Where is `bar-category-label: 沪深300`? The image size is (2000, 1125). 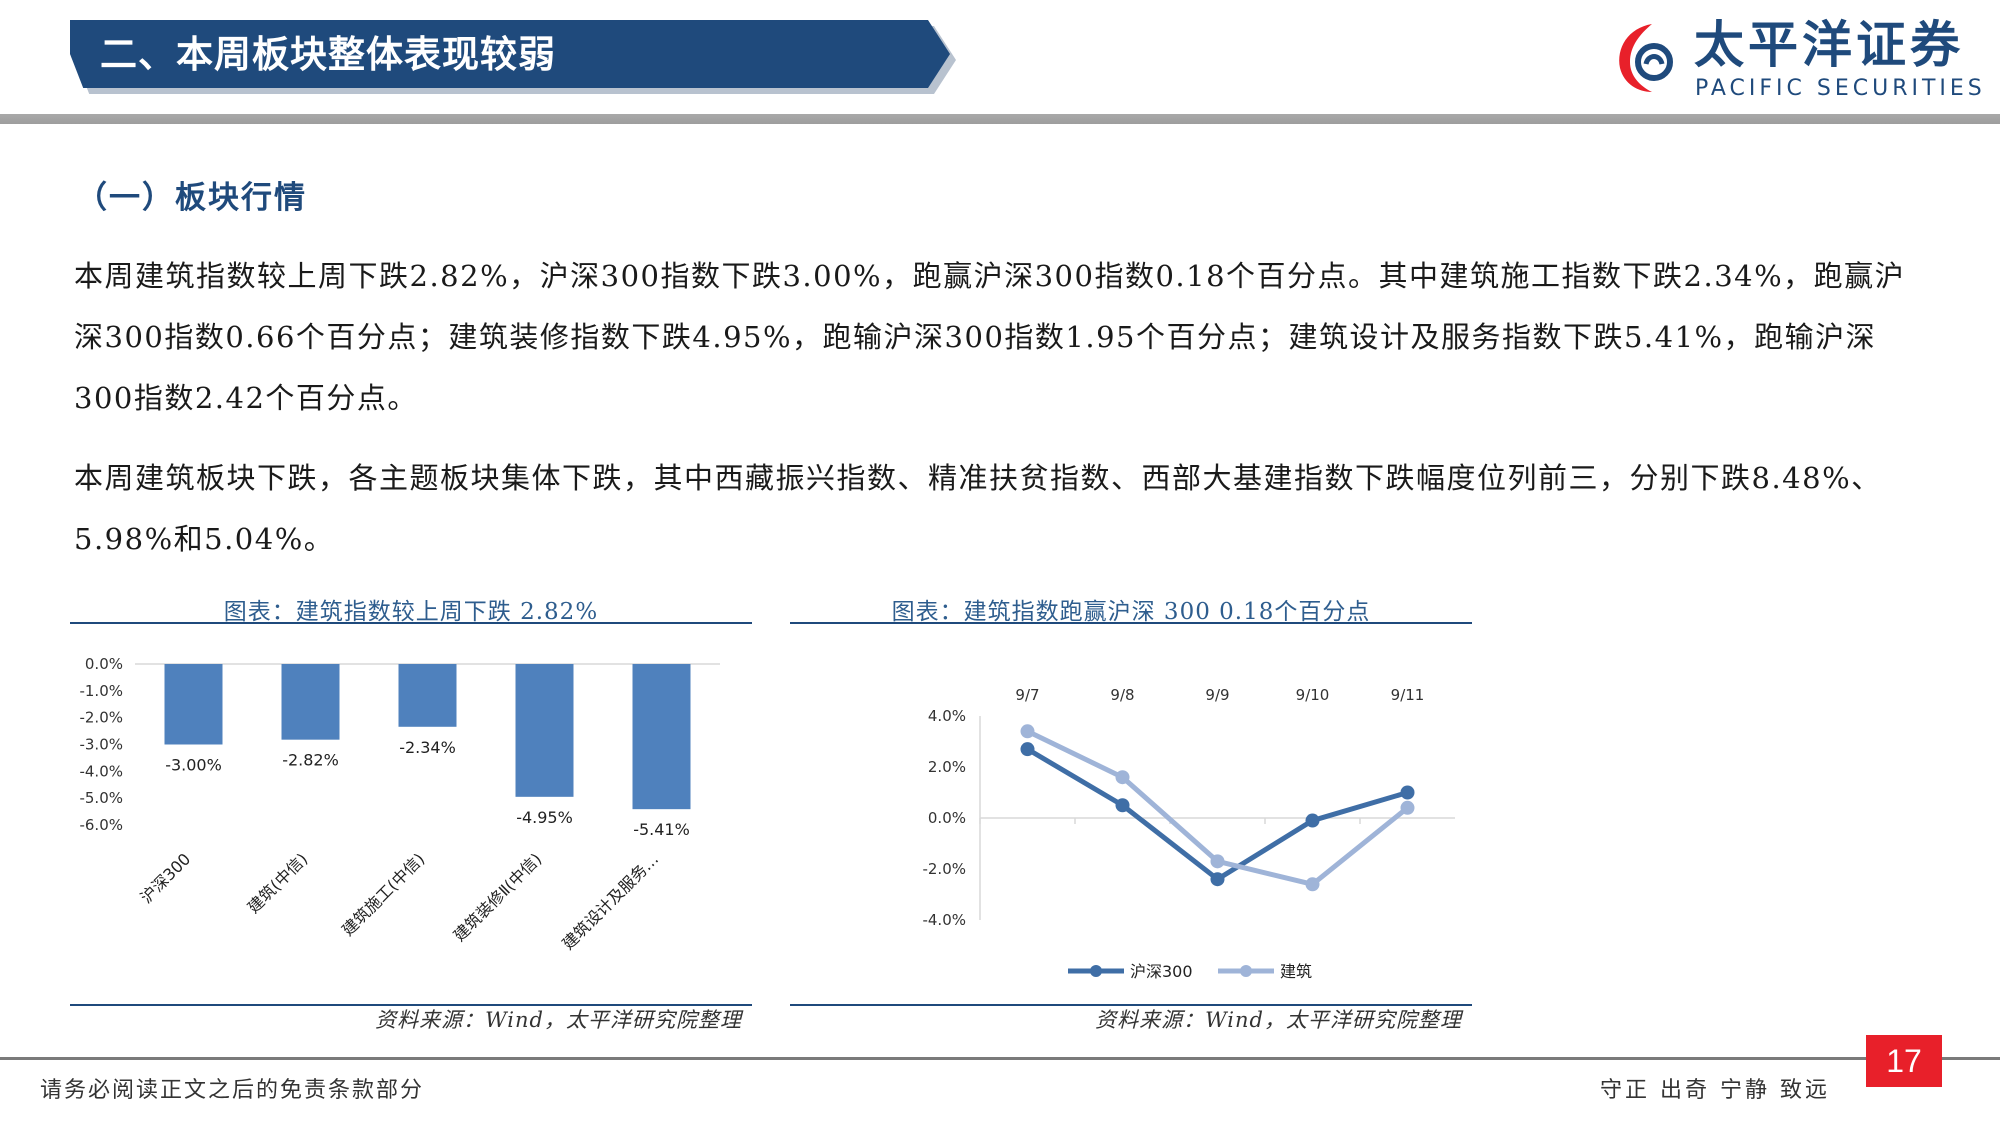
bar-category-label: 沪深300 is located at coordinates (166, 878).